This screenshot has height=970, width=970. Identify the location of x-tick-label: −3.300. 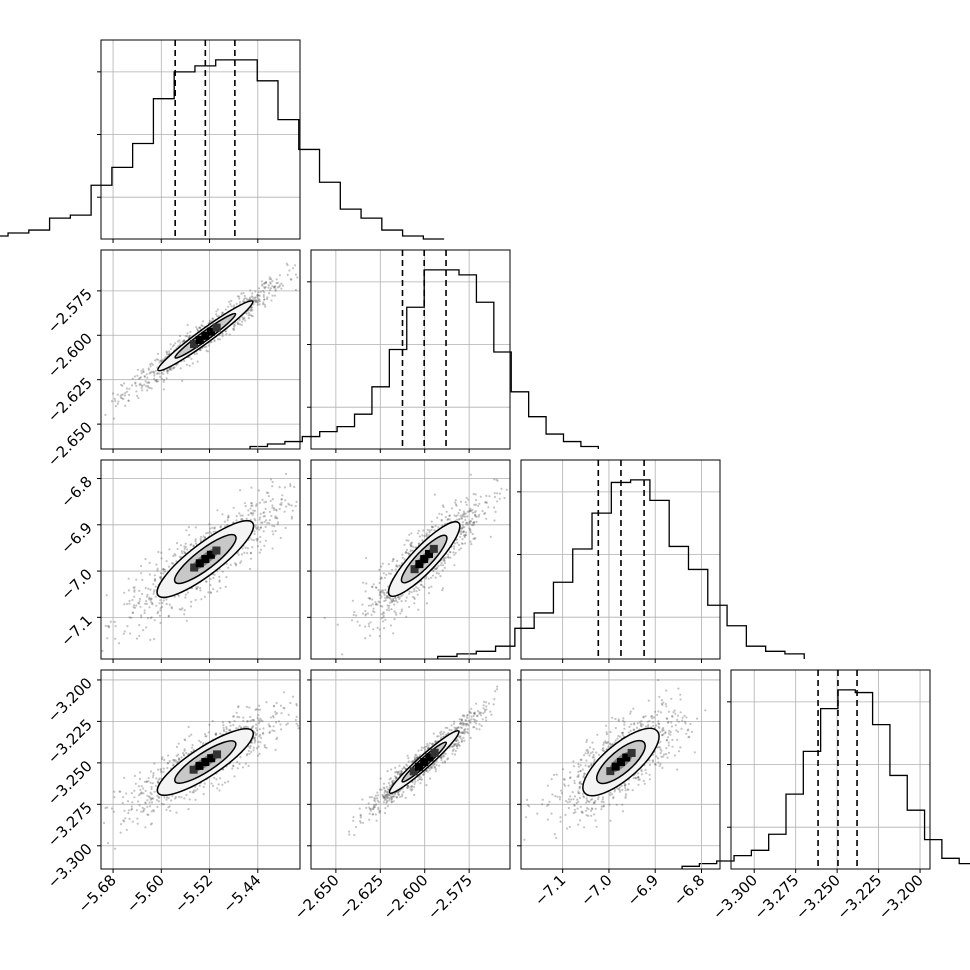
(735, 897).